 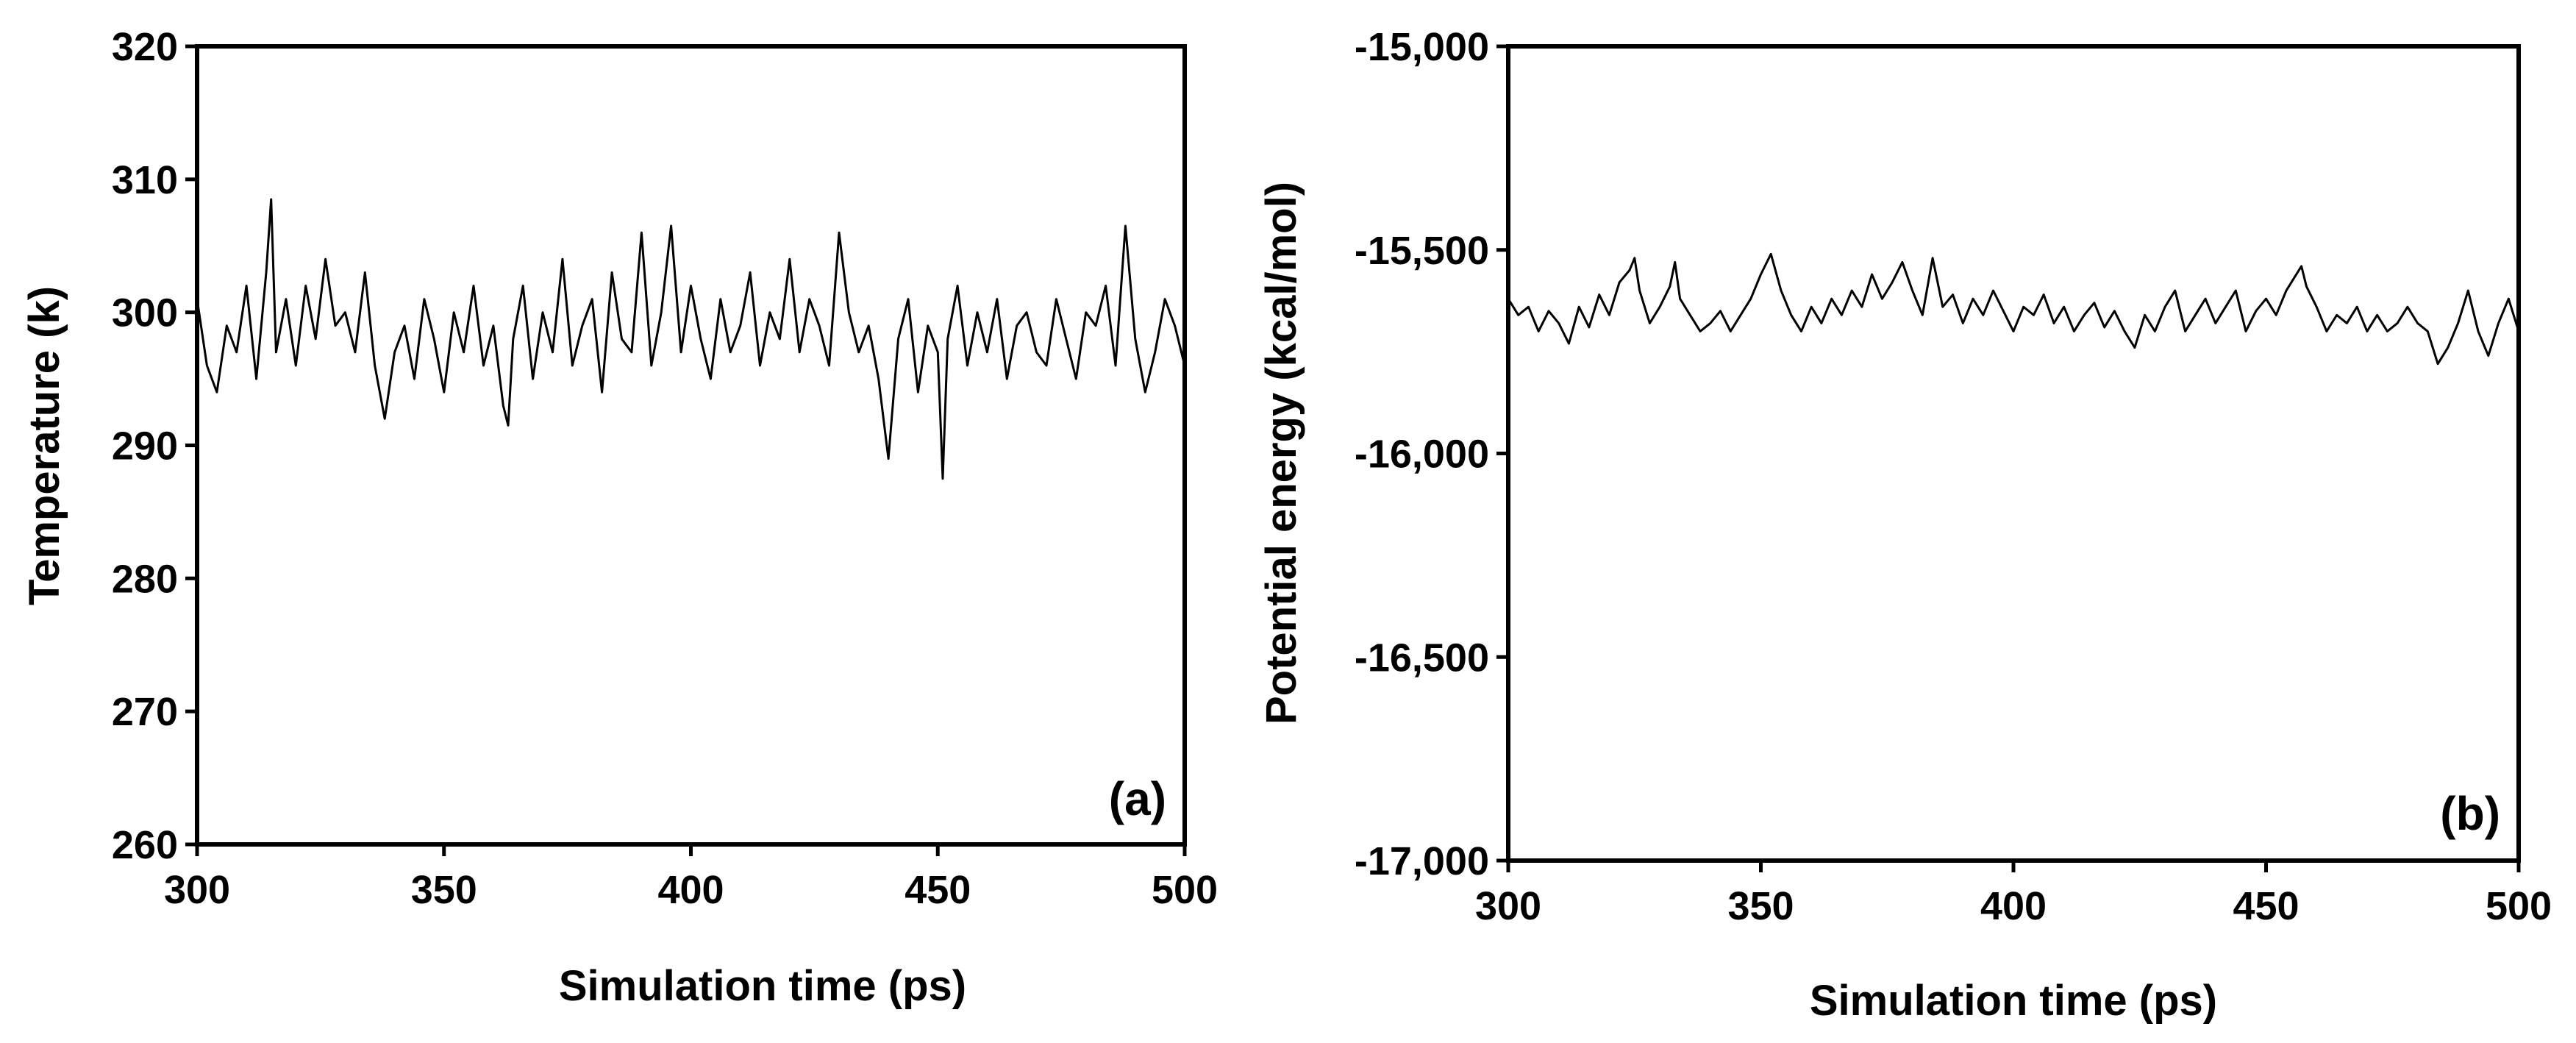 What do you see at coordinates (1281, 453) in the screenshot?
I see `y-axis-label: Potential energy (kcal/mol)` at bounding box center [1281, 453].